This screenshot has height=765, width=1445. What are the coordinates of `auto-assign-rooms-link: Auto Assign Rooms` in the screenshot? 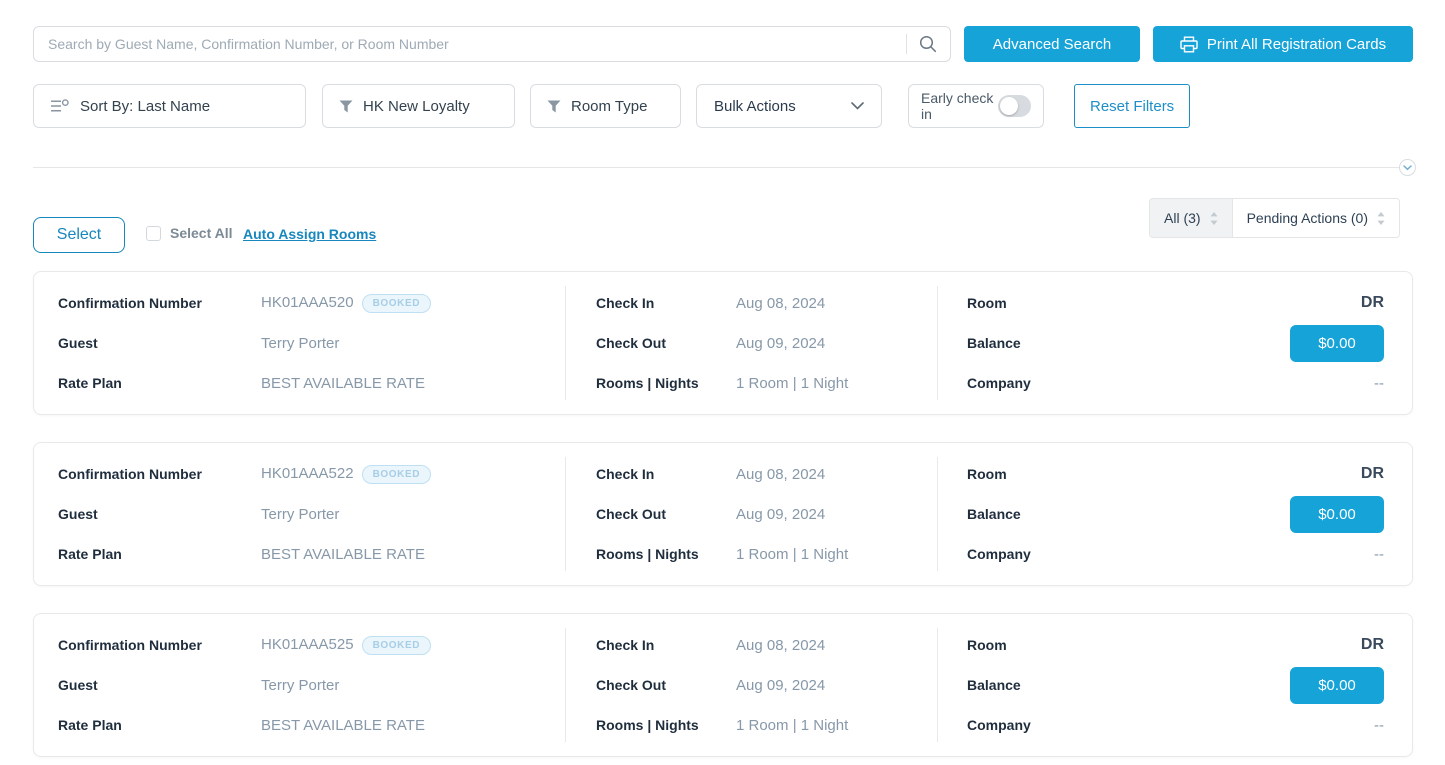 It's located at (310, 234).